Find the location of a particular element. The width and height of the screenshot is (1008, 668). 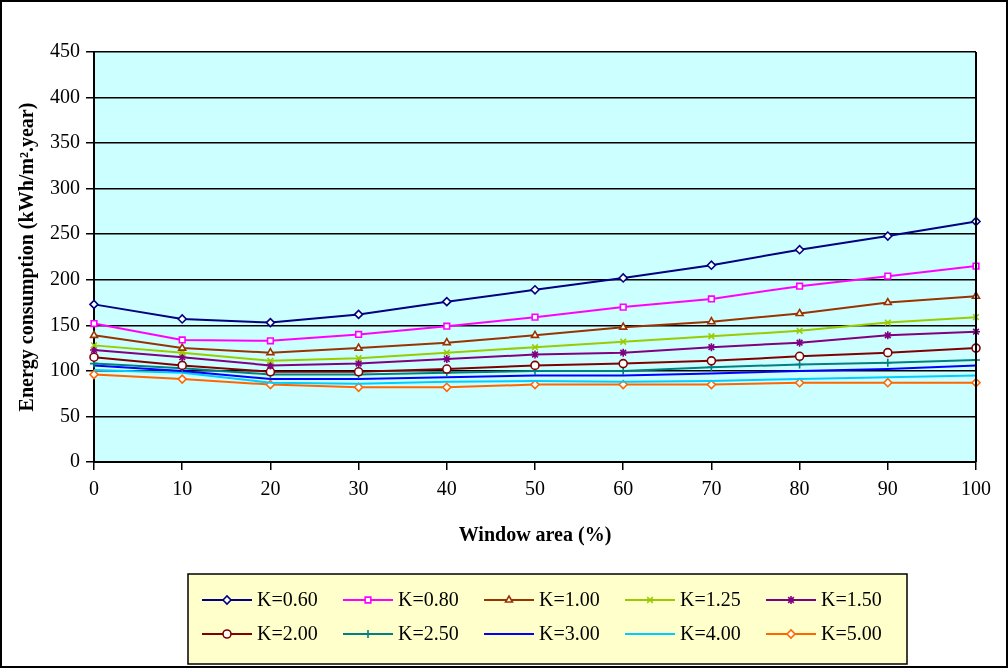

legend-label: K=3.00 is located at coordinates (569, 633).